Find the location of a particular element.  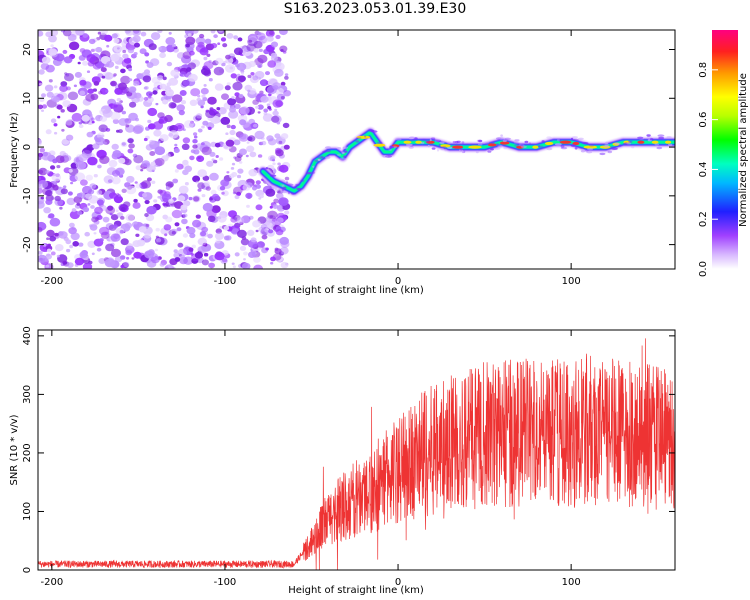

spectrogram-y-tick-label: 0 is located at coordinates (27, 147).